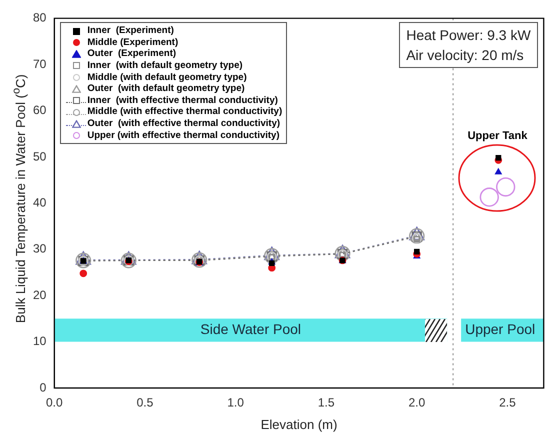 This screenshot has width=554, height=437. What do you see at coordinates (39, 63) in the screenshot?
I see `y-tick-label: 70` at bounding box center [39, 63].